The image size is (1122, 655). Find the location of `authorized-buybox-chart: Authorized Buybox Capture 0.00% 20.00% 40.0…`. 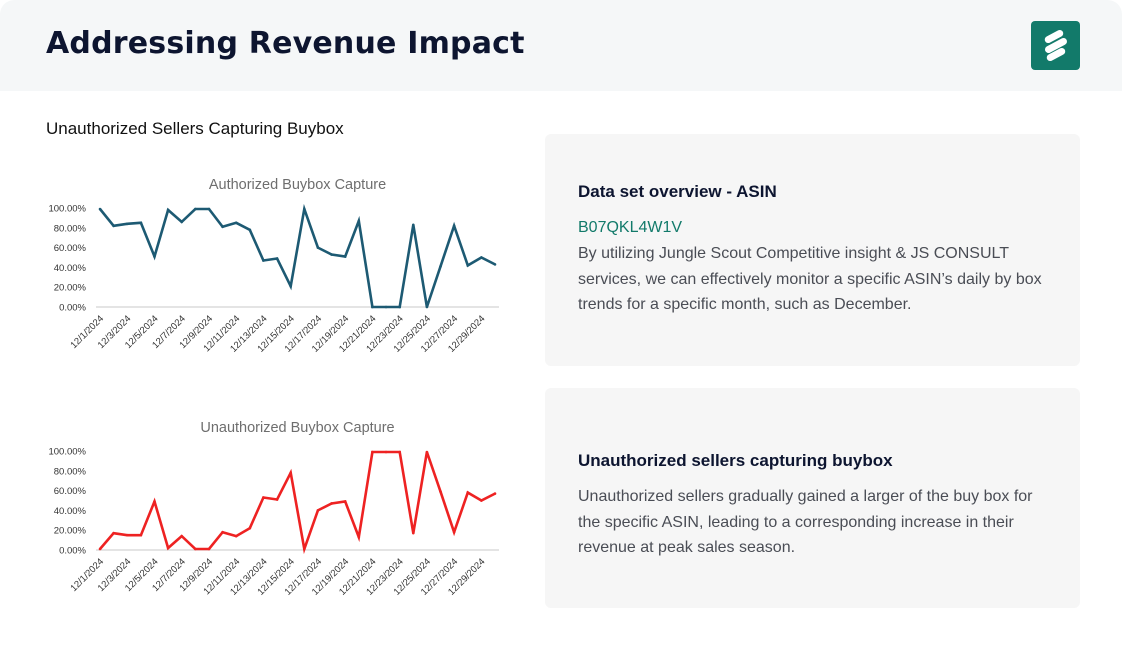

authorized-buybox-chart: Authorized Buybox Capture 0.00% 20.00% 40.0… is located at coordinates (270, 272).